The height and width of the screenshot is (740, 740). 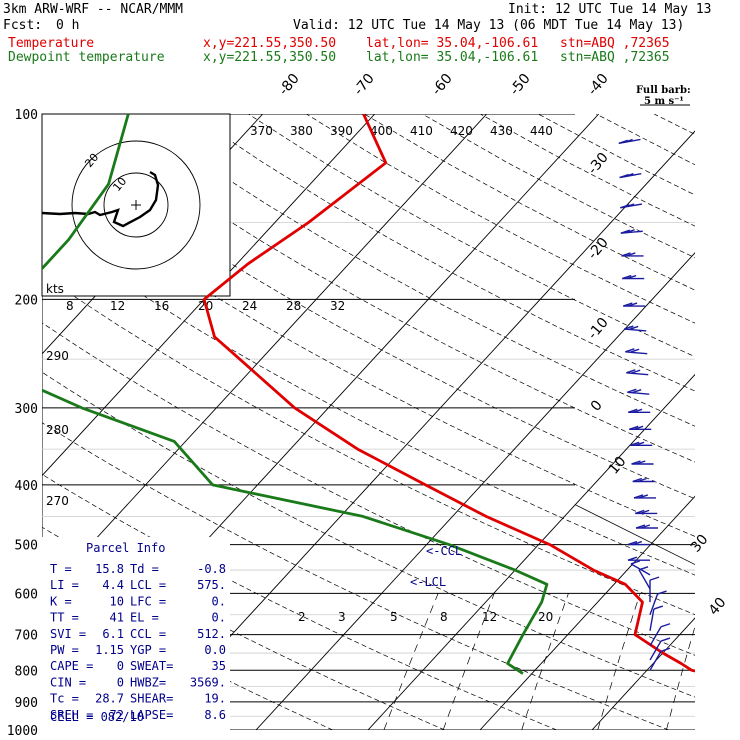 What do you see at coordinates (293, 306) in the screenshot?
I see `hodo-speed-label: 28` at bounding box center [293, 306].